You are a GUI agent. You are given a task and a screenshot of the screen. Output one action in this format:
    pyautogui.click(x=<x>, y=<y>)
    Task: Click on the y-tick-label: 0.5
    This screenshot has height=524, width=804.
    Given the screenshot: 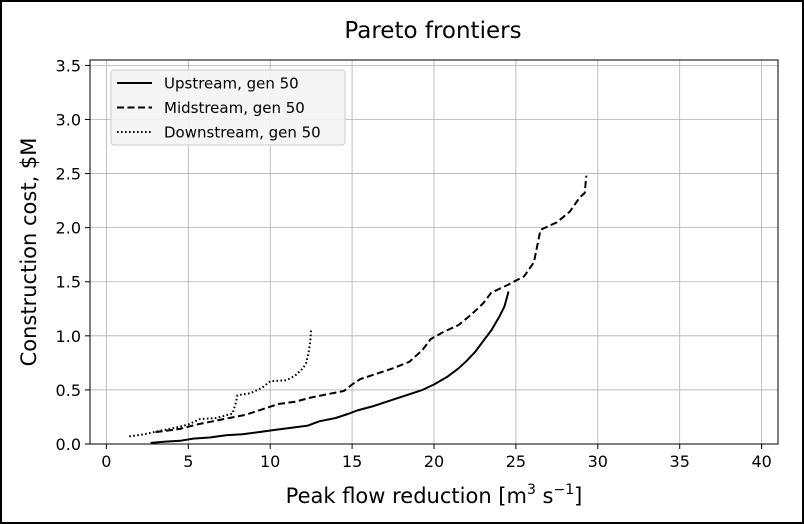 What is the action you would take?
    pyautogui.click(x=68, y=390)
    